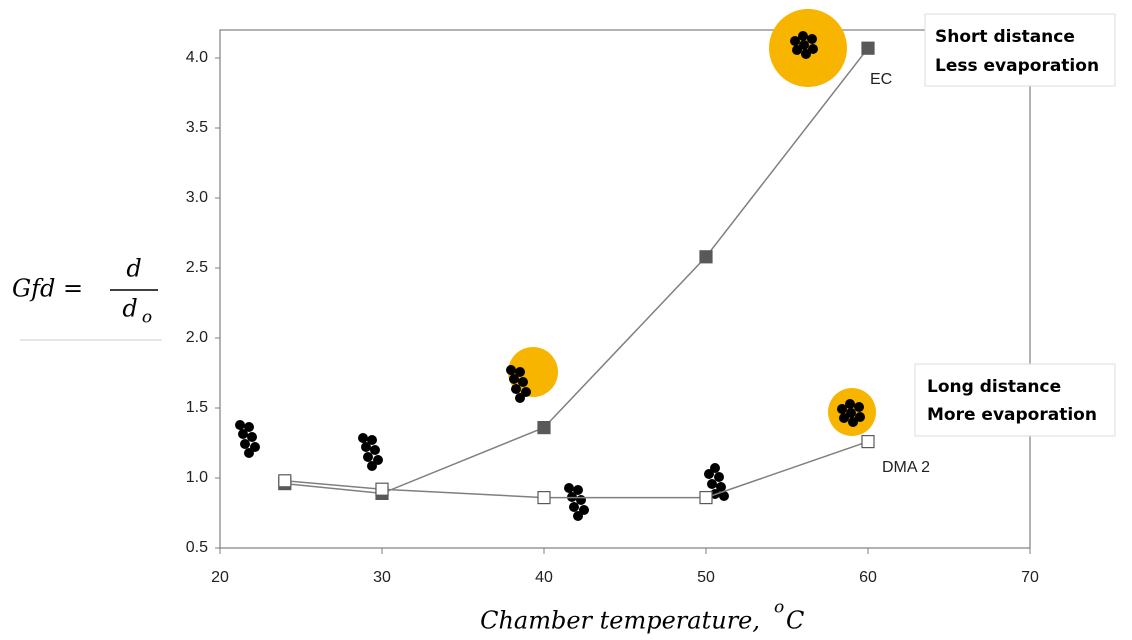 This screenshot has height=640, width=1132. What do you see at coordinates (544, 577) in the screenshot?
I see `x-tick-label: 40` at bounding box center [544, 577].